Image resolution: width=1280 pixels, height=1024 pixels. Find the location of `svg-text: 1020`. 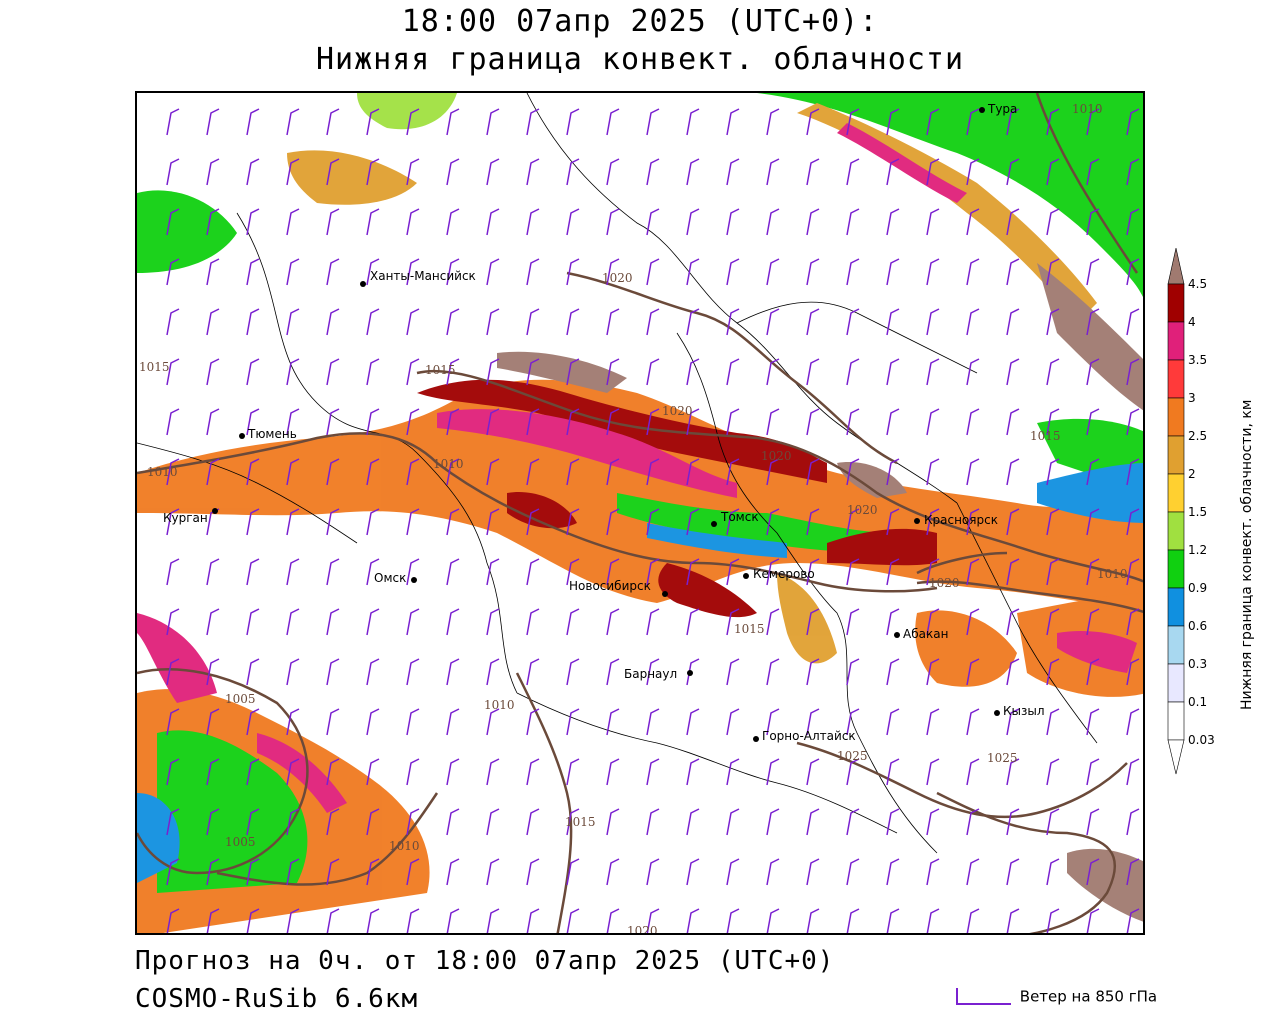

svg-text: 1020 is located at coordinates (776, 456).